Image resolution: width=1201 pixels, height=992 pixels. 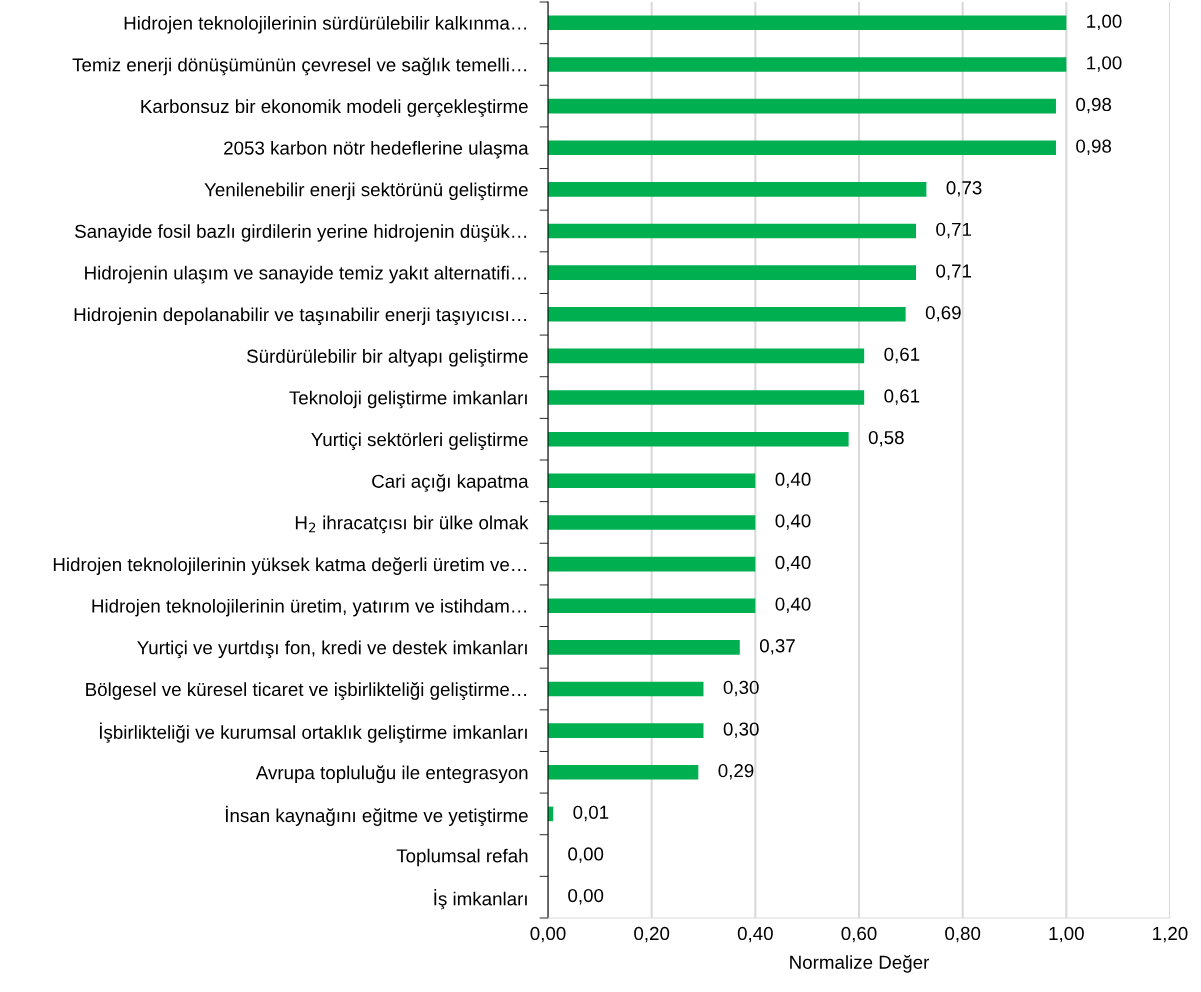 I want to click on data-label: 0,29, so click(x=736, y=772).